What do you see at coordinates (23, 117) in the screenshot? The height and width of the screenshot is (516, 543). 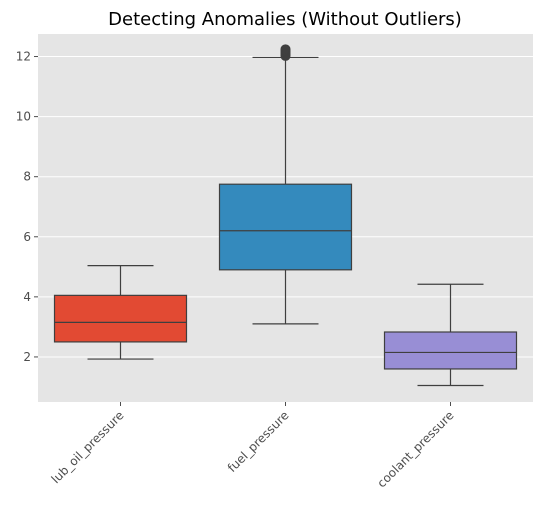 I see `y-tick-label: 10` at bounding box center [23, 117].